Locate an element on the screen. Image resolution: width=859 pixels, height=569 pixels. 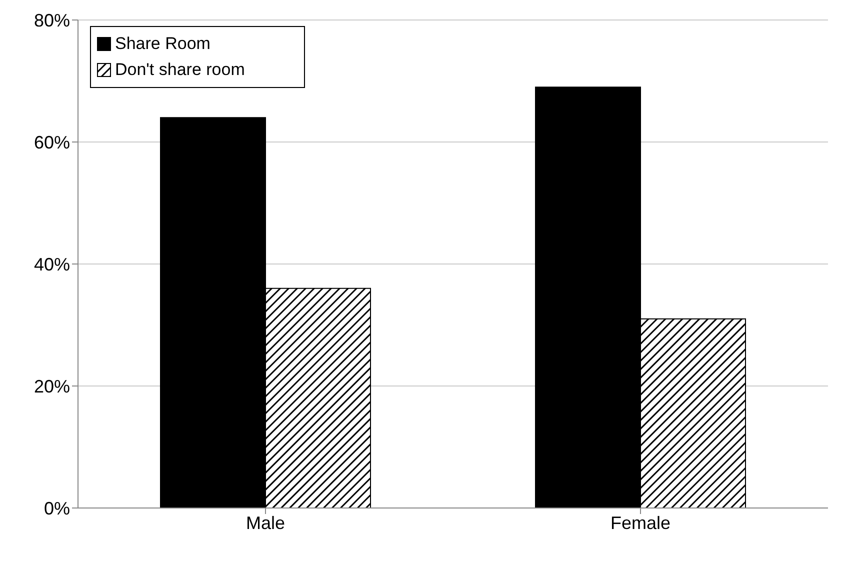
legend-label: Don't share room is located at coordinates (180, 70).